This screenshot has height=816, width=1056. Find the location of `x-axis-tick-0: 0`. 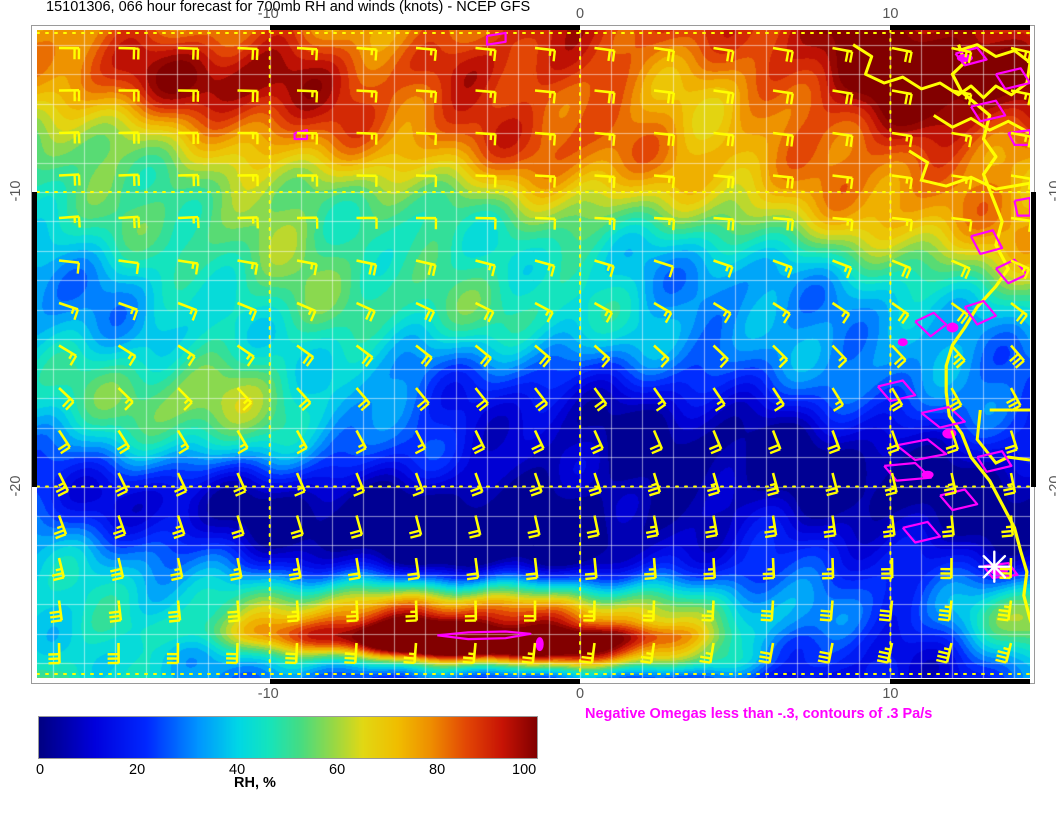

x-axis-tick-0: 0 is located at coordinates (580, 14).